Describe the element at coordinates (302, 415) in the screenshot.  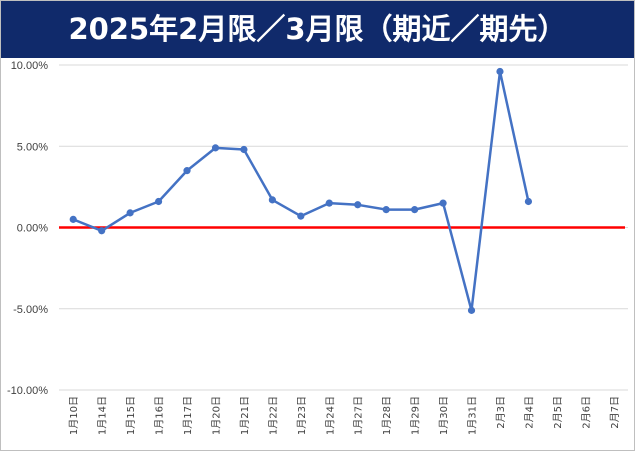
I see `x-tick-label: 1月23日` at that location.